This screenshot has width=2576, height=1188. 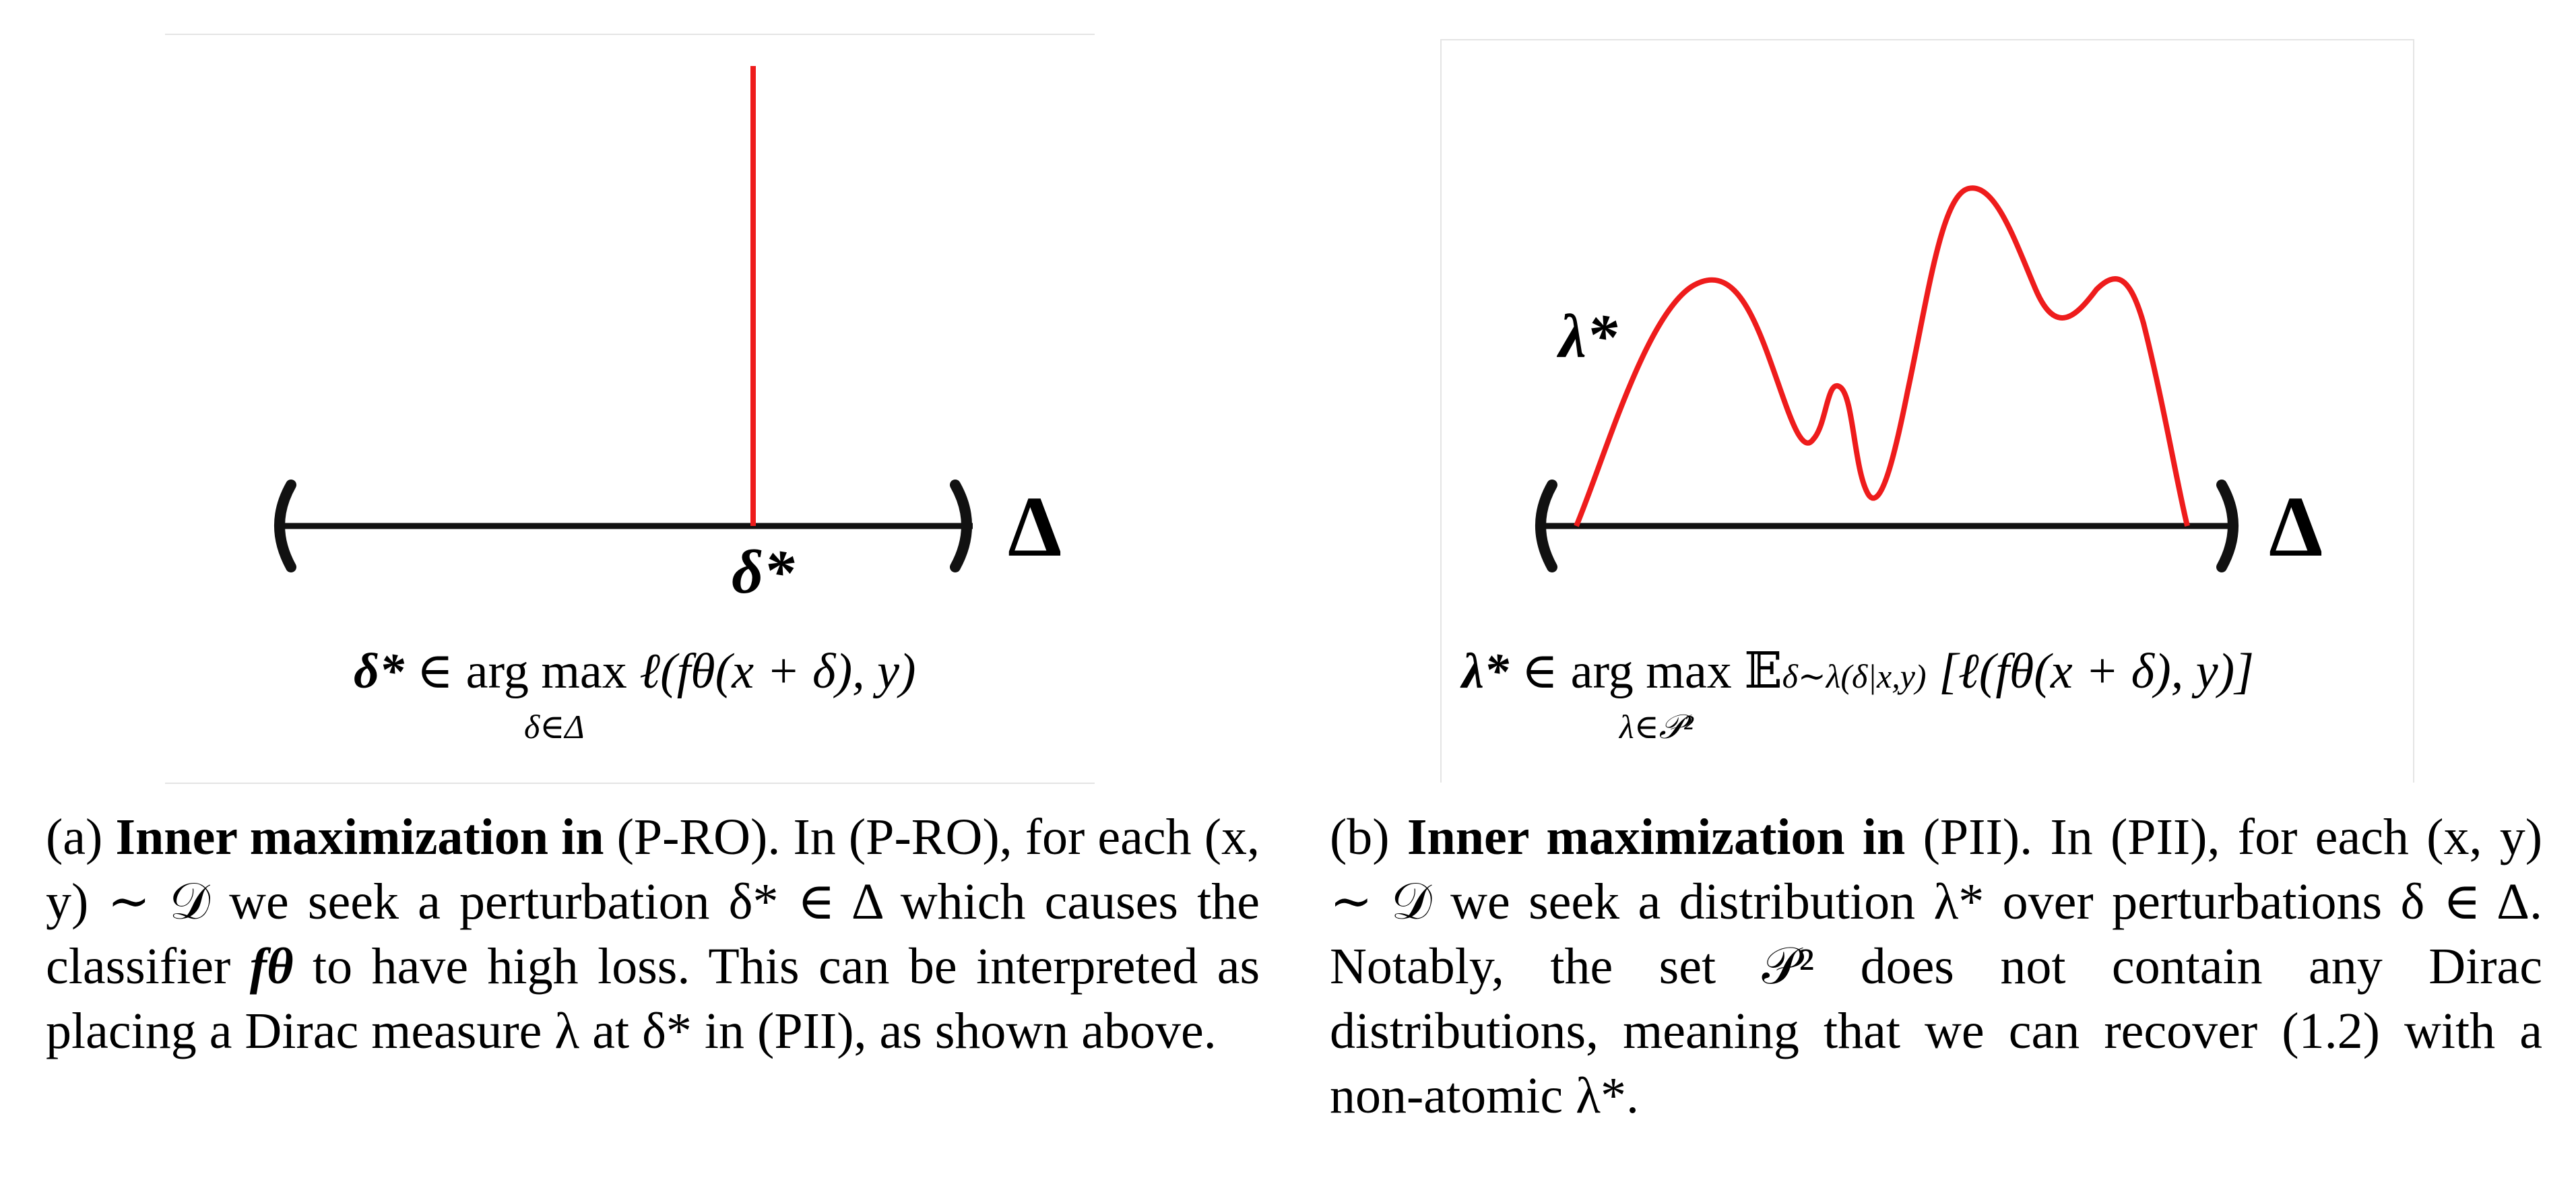 I want to click on formula-b-exp-subscript: δ∼λ(δ|x,y), so click(x=1854, y=676).